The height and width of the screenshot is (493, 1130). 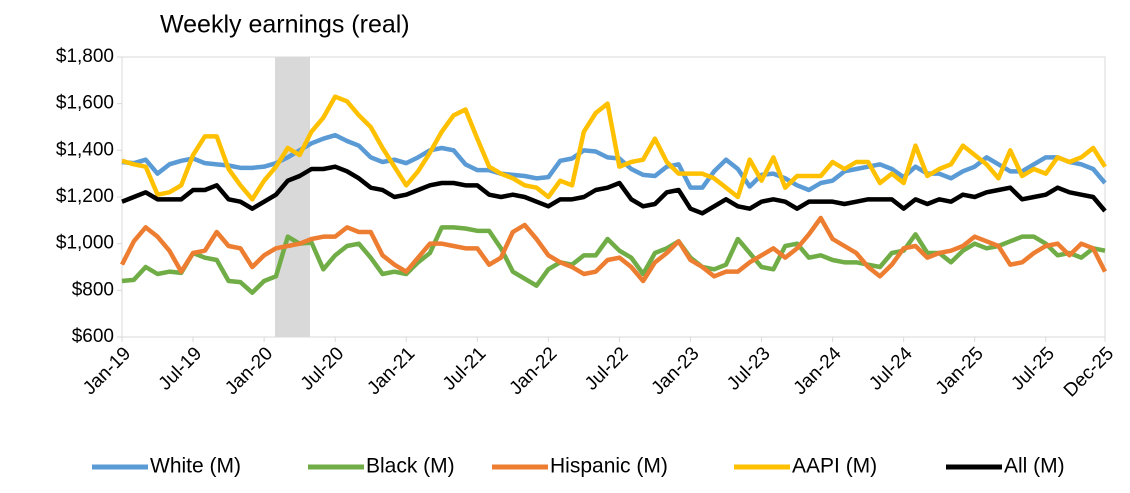 What do you see at coordinates (85, 243) in the screenshot?
I see `y-tick-label: $1,000` at bounding box center [85, 243].